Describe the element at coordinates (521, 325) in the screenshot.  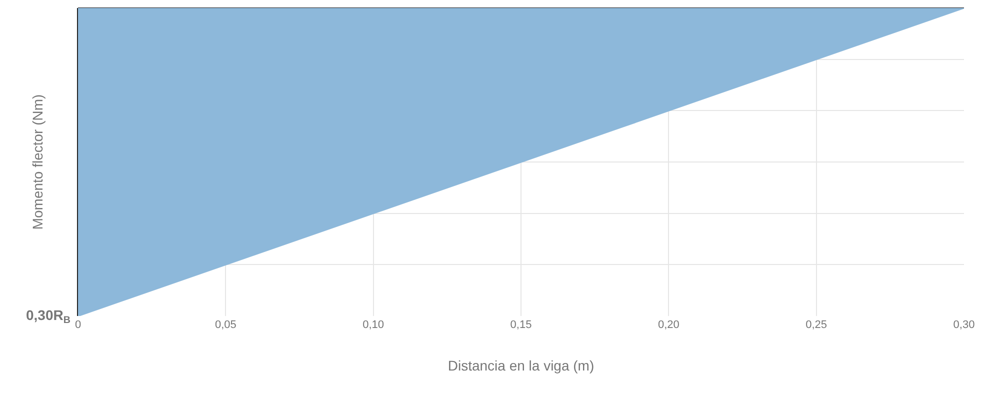
I see `x-tick-label: 0,15` at that location.